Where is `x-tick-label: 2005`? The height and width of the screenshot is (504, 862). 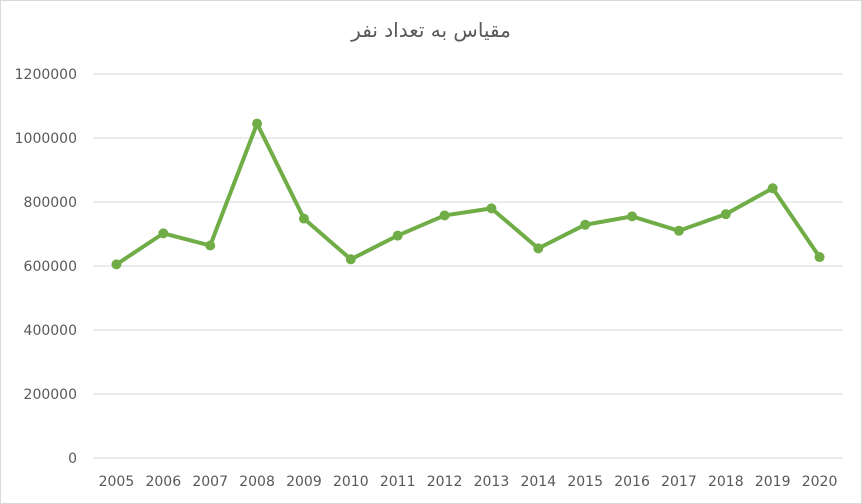
x-tick-label: 2005 is located at coordinates (117, 482).